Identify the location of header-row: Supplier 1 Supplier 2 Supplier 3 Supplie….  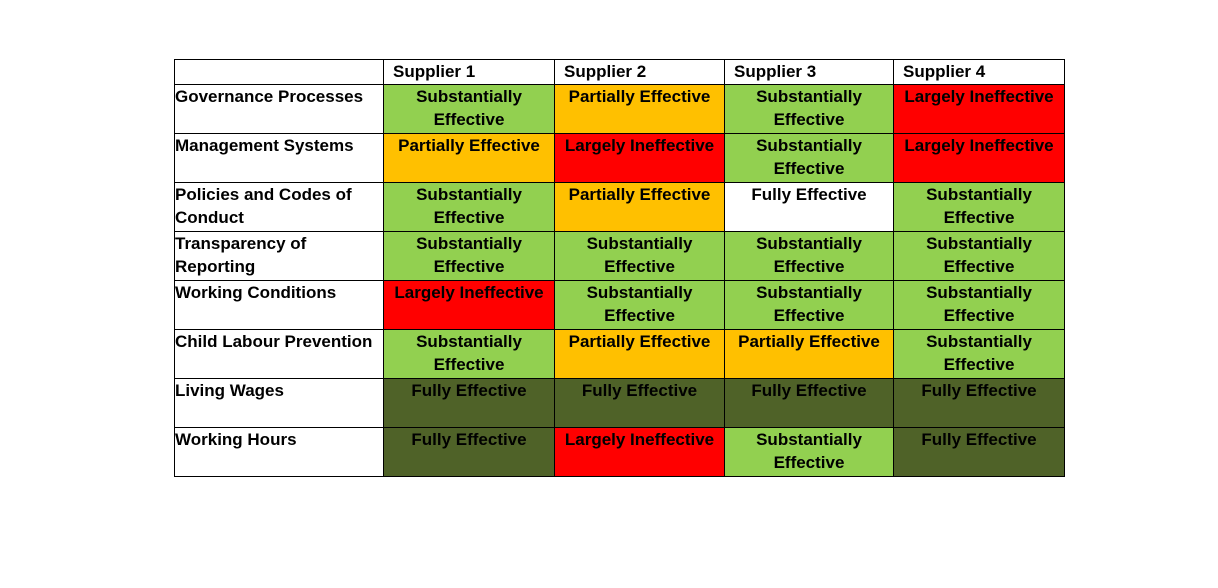
(619, 72).